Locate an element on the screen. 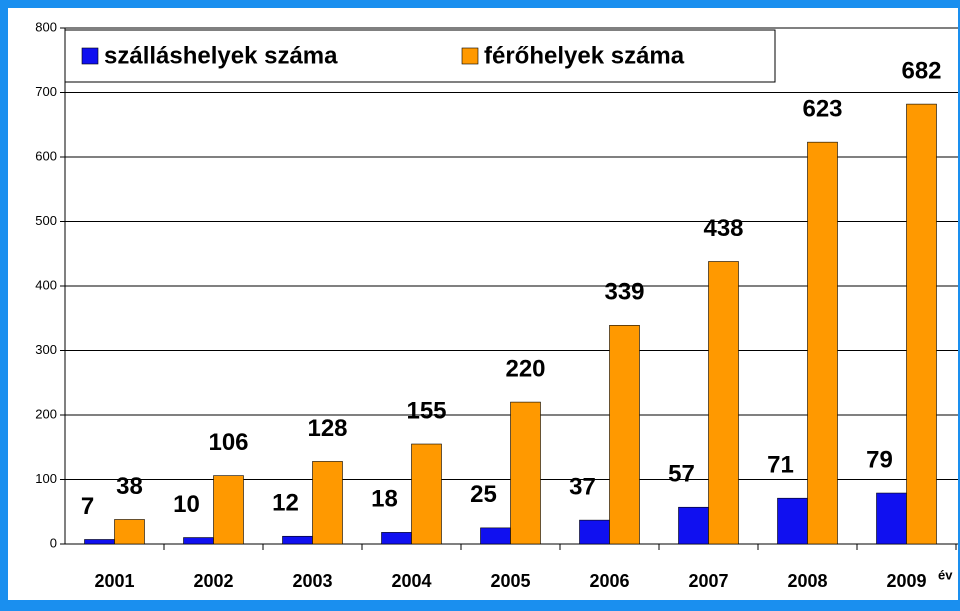 The width and height of the screenshot is (960, 611). y-tick-label: 700 is located at coordinates (46, 91).